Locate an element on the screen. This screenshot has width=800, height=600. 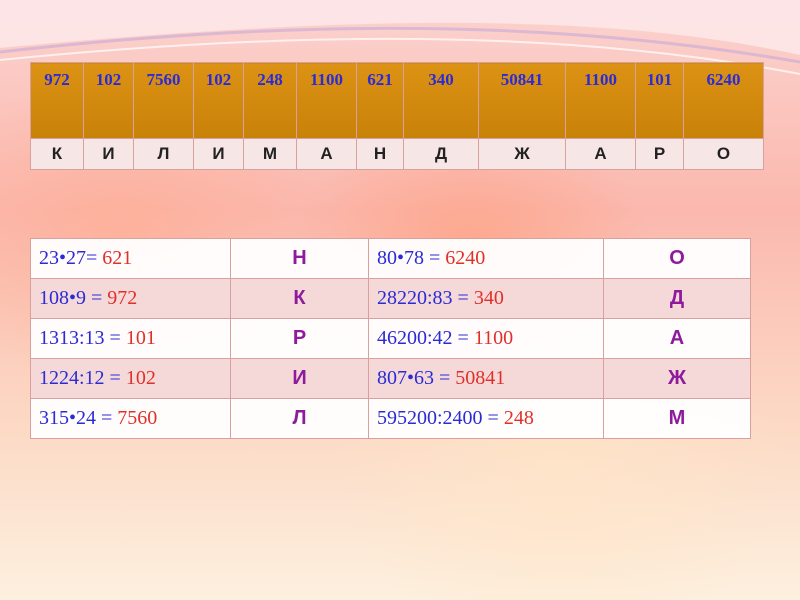
cipher-letter: О is located at coordinates (723, 154).